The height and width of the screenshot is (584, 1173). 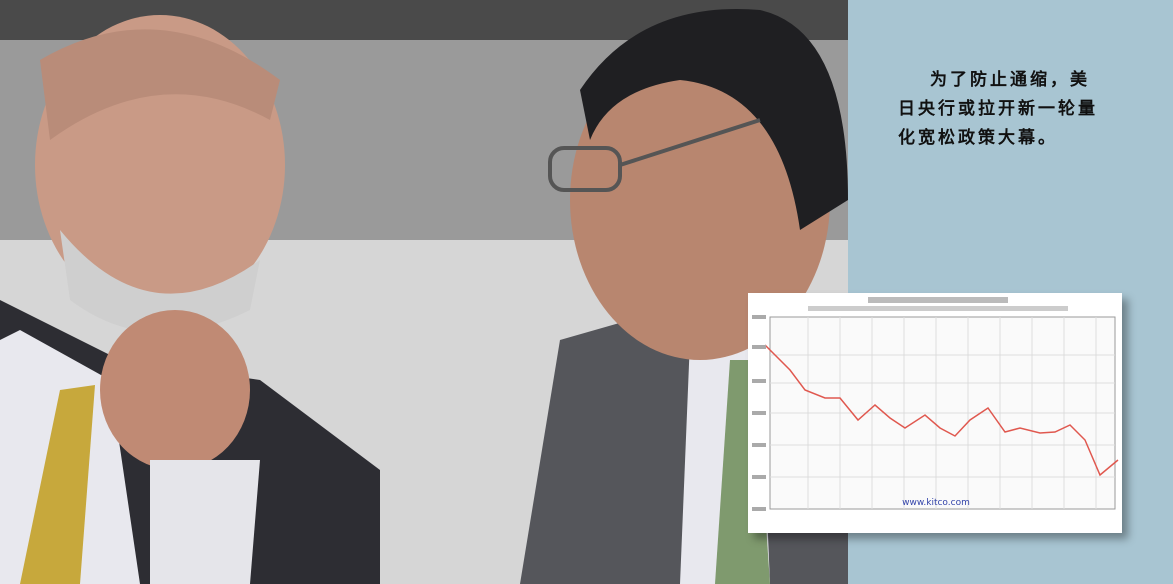 I want to click on chart-source: www.kitco.com, so click(x=936, y=503).